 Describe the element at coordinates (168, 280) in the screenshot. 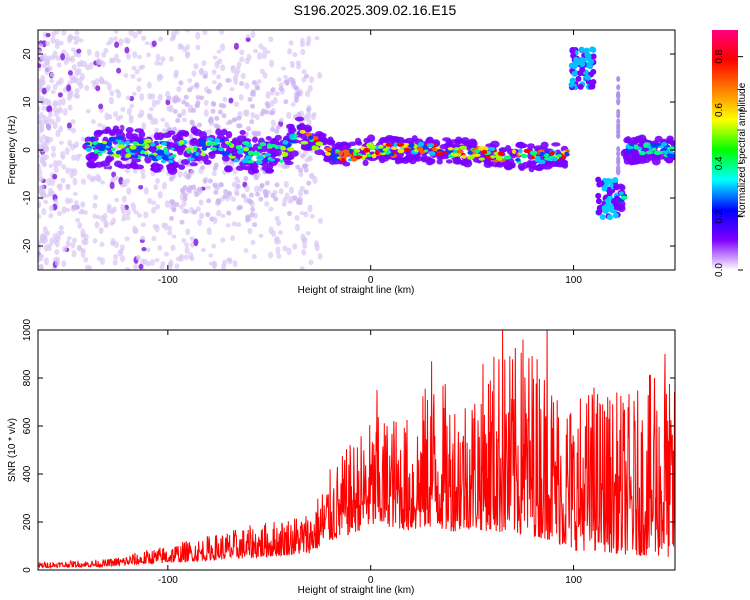

I see `x-tick-label: -100` at that location.